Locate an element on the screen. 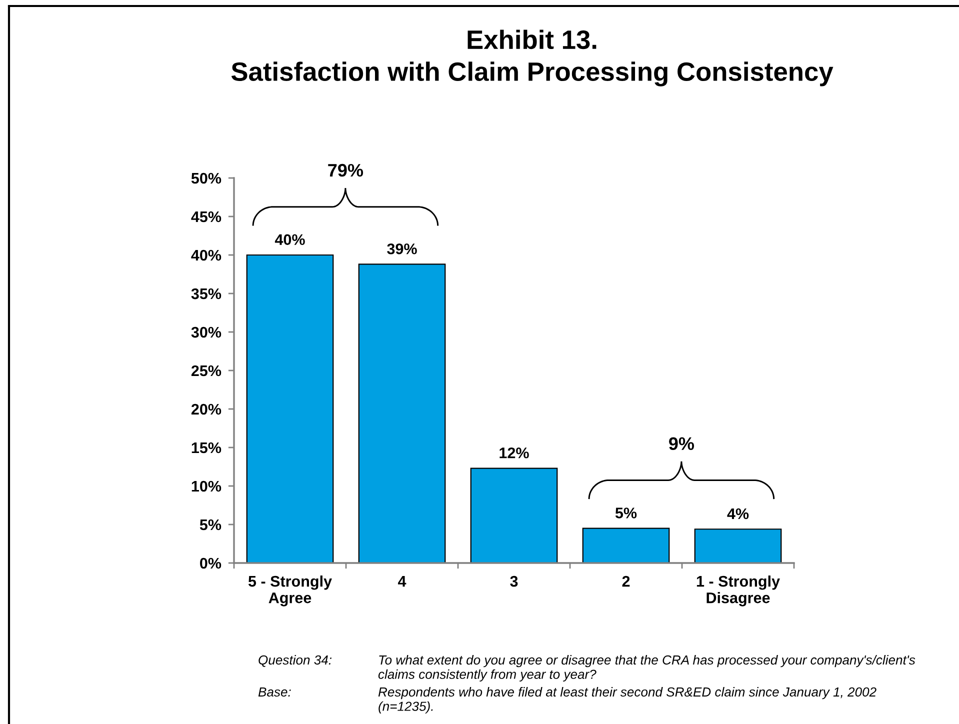  data-label: 12% is located at coordinates (514, 453).